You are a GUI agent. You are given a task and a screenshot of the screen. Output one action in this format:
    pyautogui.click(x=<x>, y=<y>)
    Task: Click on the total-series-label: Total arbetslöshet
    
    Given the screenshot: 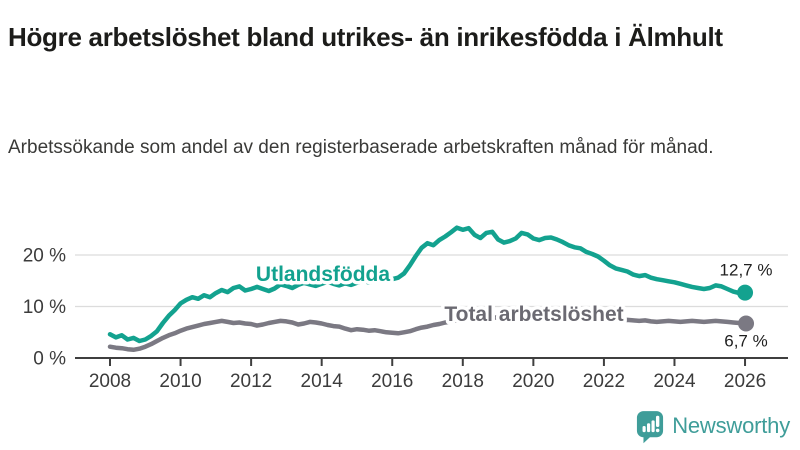 What is the action you would take?
    pyautogui.click(x=533, y=314)
    